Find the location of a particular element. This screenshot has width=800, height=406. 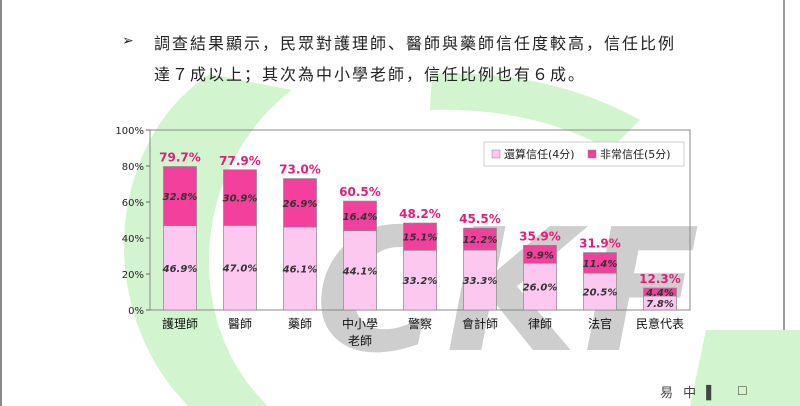

data-label-somewhat-trust: 20.5% is located at coordinates (600, 293).